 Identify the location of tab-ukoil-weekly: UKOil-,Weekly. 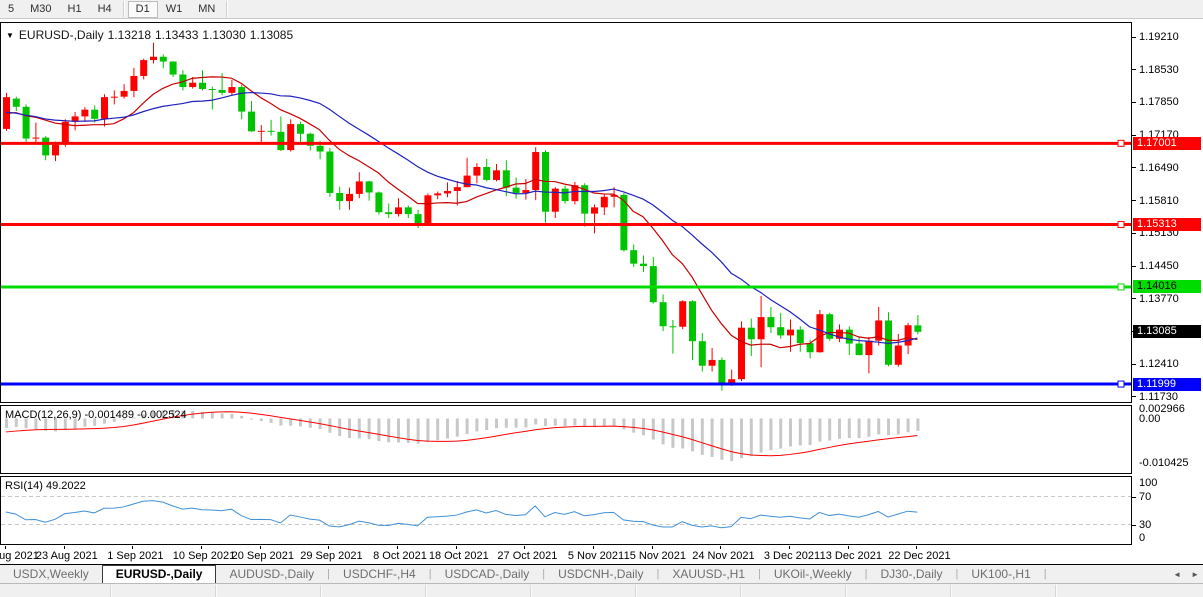
(812, 574).